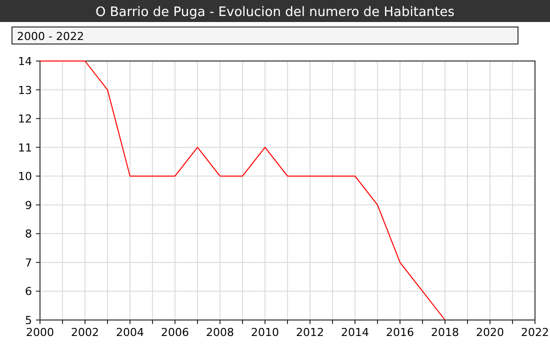 The height and width of the screenshot is (350, 550). What do you see at coordinates (28, 234) in the screenshot?
I see `y-tick-label: 8` at bounding box center [28, 234].